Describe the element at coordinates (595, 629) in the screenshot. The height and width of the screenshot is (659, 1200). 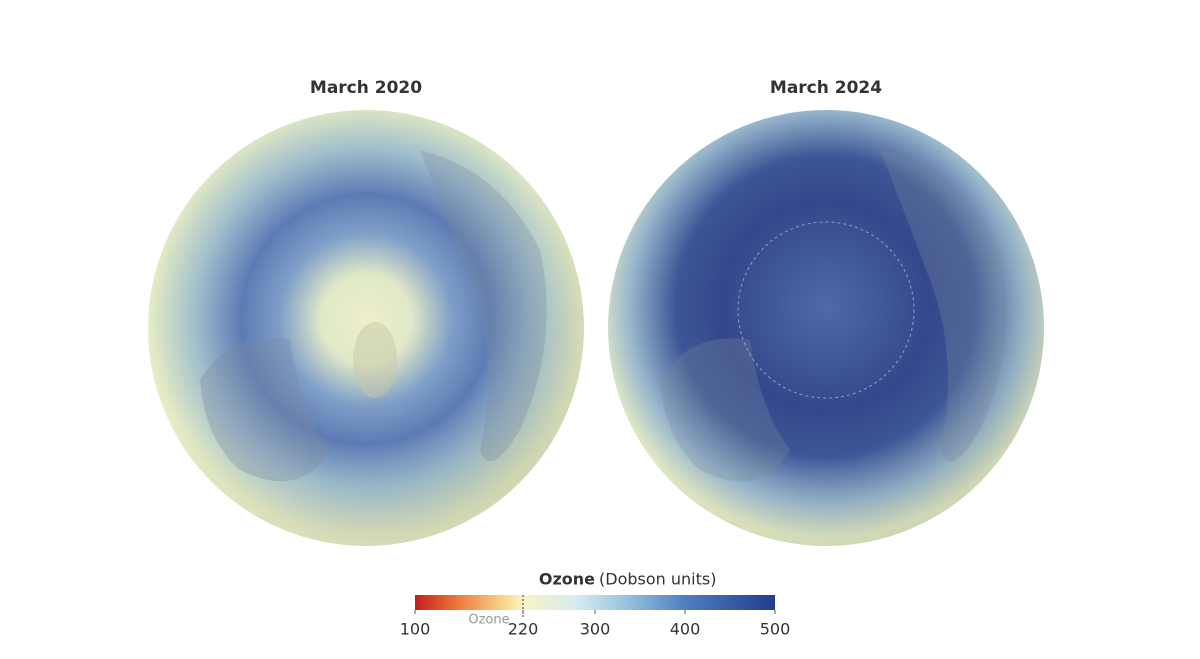
I see `tick-label: 300` at that location.